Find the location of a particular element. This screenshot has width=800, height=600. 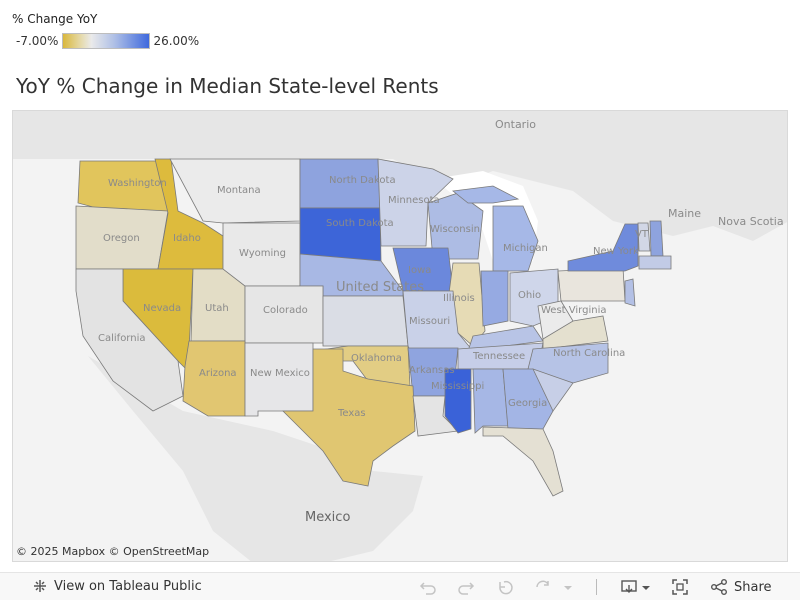

state-massachusetts is located at coordinates (655, 262).